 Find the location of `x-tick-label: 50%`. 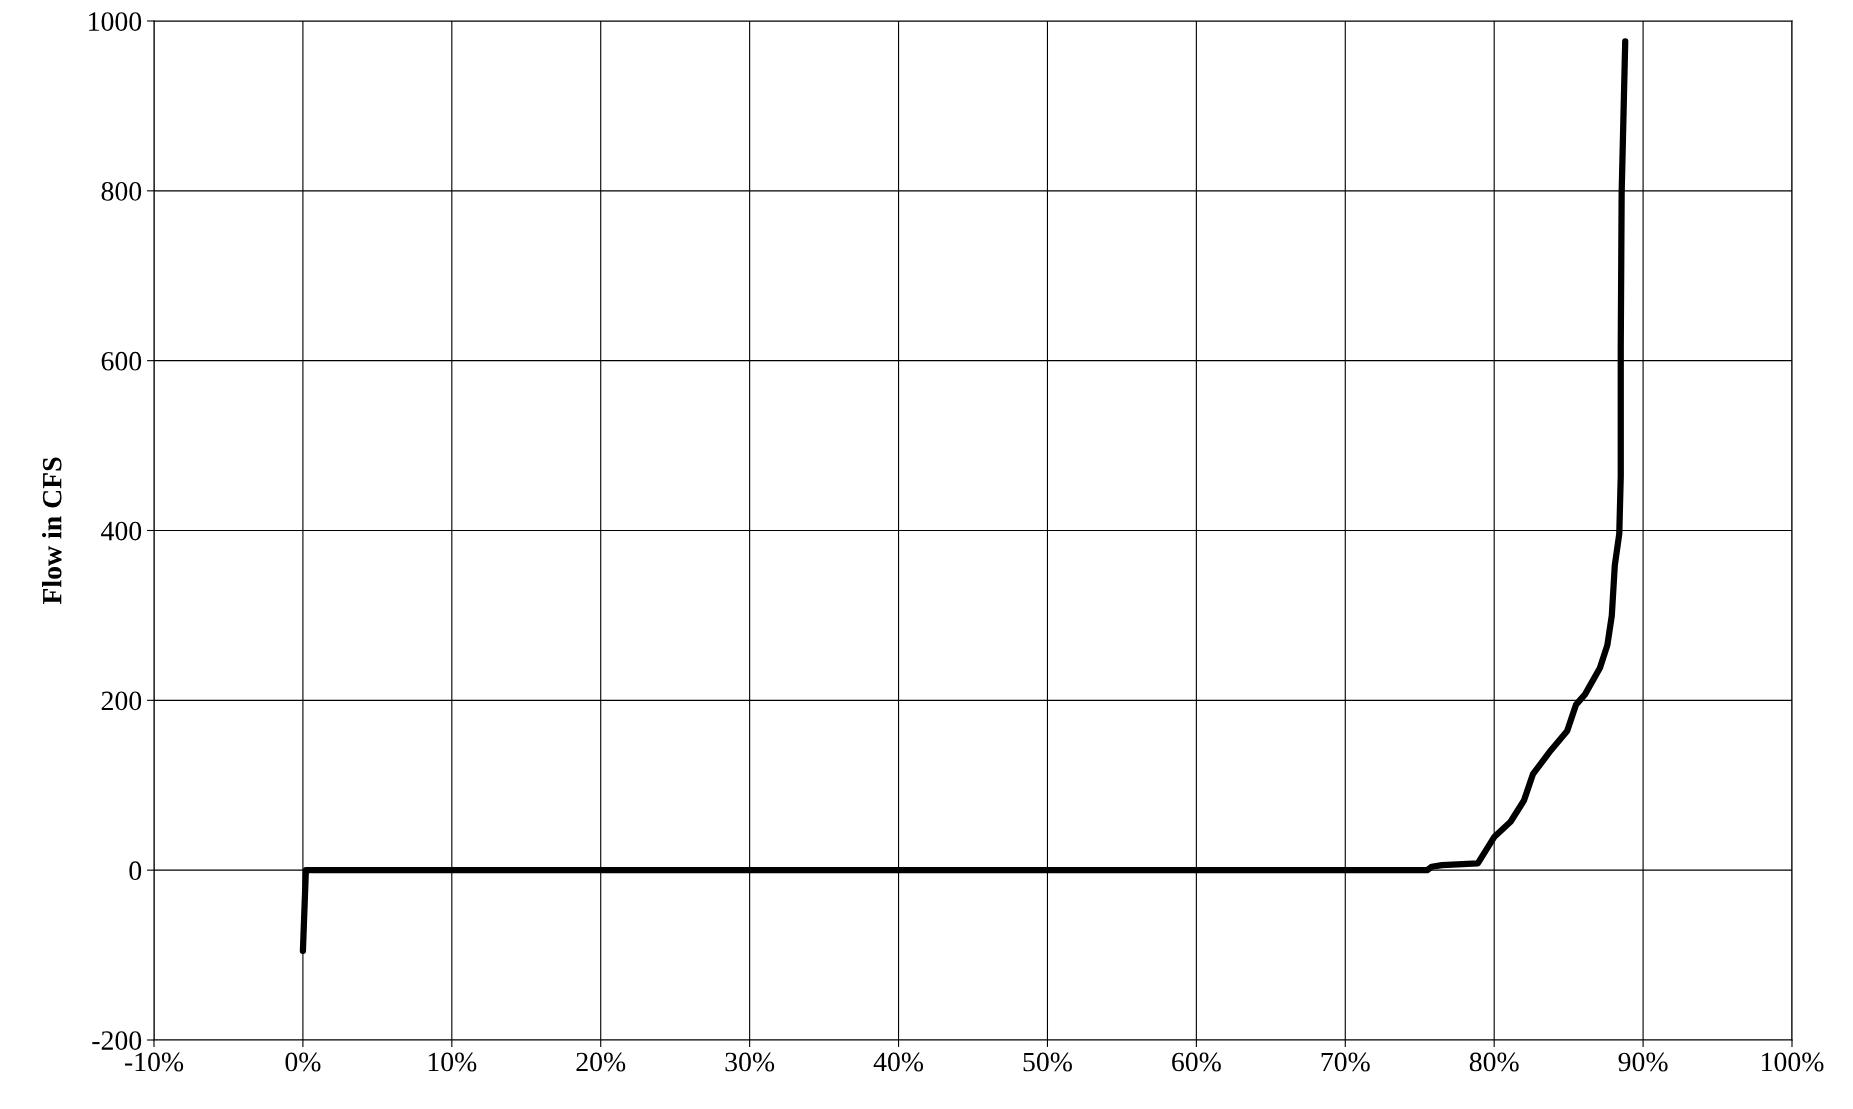

x-tick-label: 50% is located at coordinates (1047, 1062).